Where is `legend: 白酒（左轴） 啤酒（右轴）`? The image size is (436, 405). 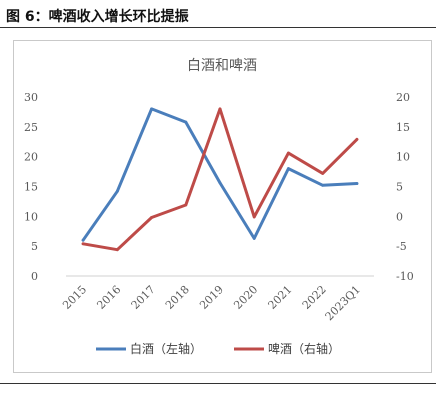 legend: 白酒（左轴） 啤酒（右轴） is located at coordinates (218, 348).